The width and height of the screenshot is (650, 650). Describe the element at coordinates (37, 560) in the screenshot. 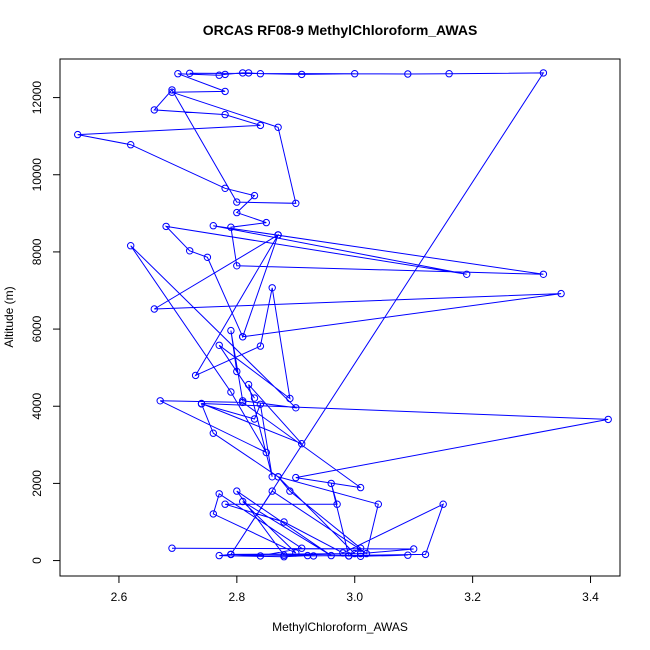

I see `y-tick-label: 0` at that location.